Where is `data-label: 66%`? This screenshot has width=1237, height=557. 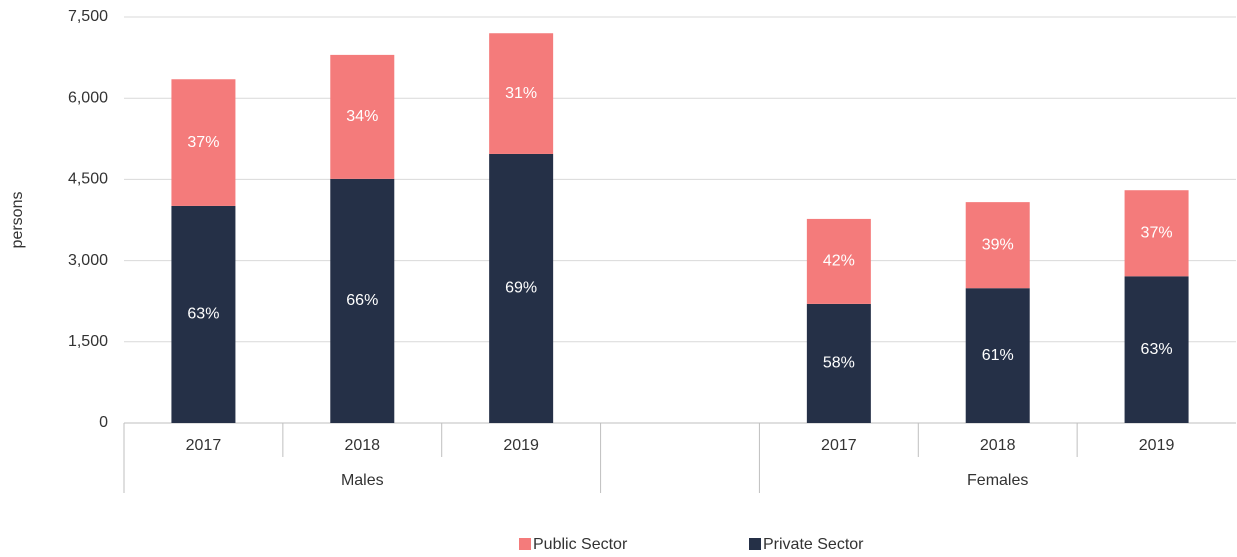
data-label: 66% is located at coordinates (362, 300).